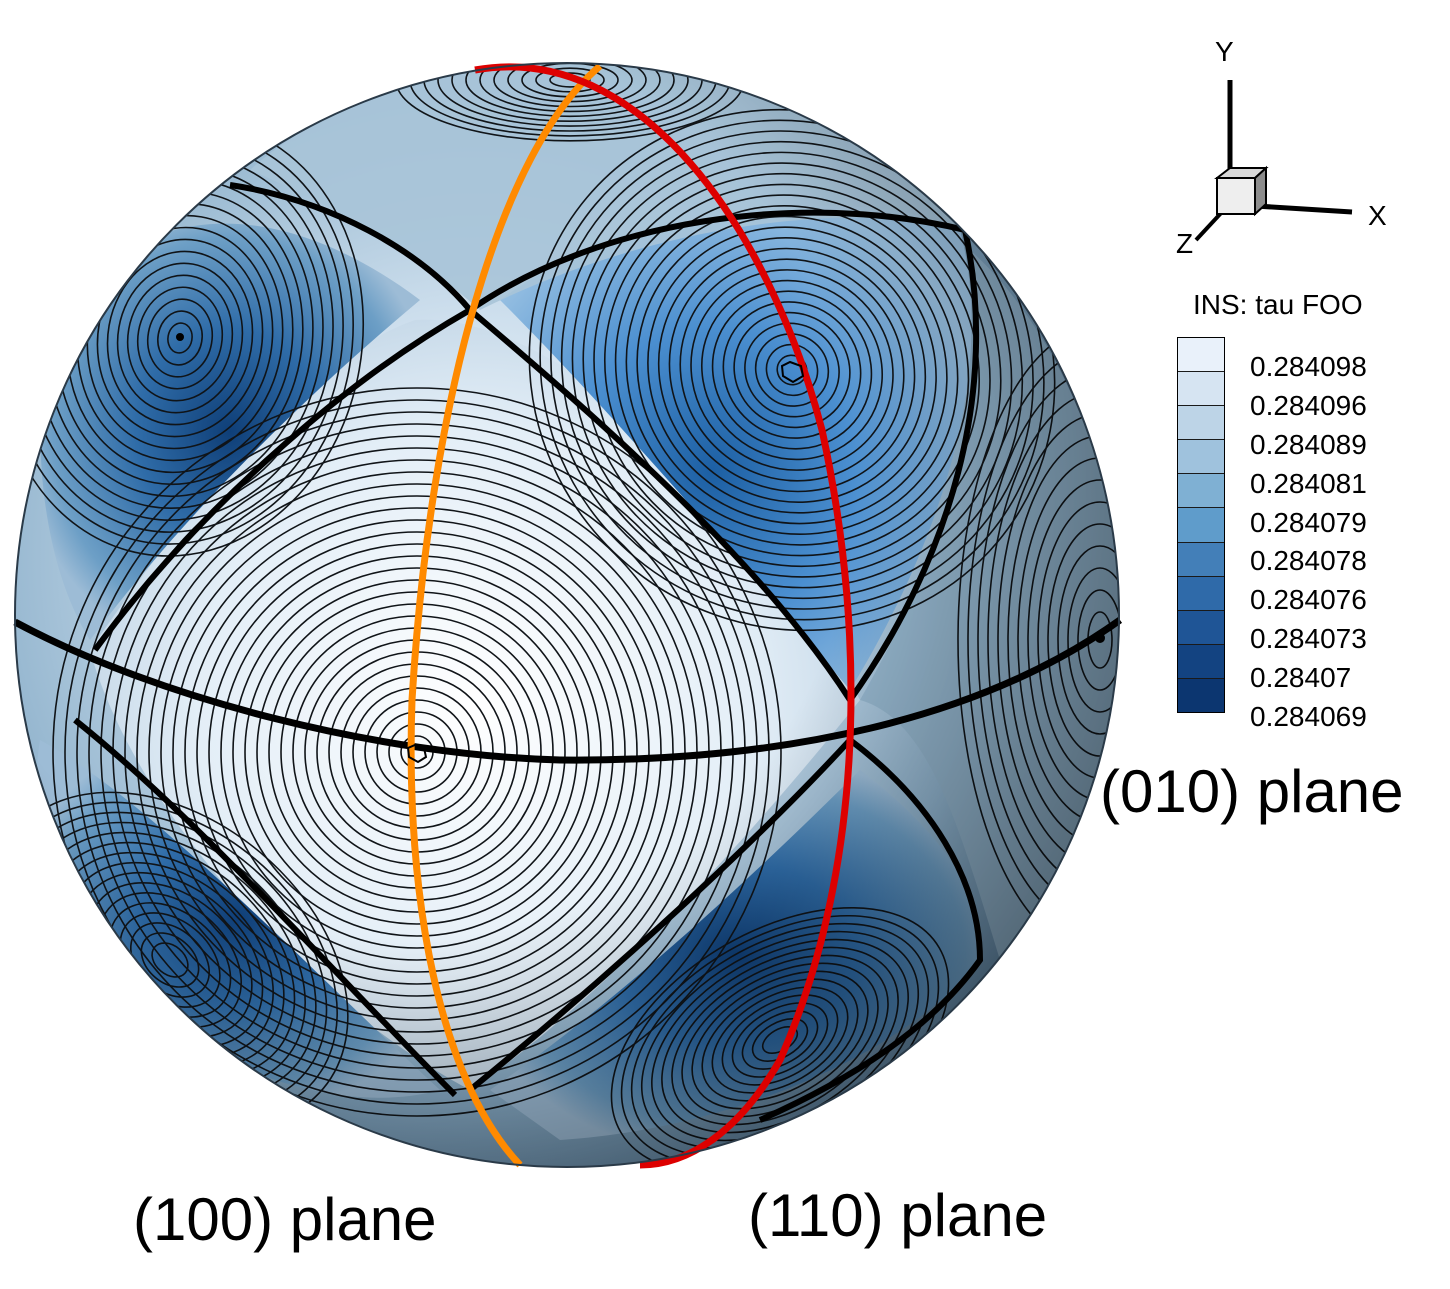 Image resolution: width=1450 pixels, height=1289 pixels. I want to click on legend-level-label: 0.284078, so click(1308, 561).